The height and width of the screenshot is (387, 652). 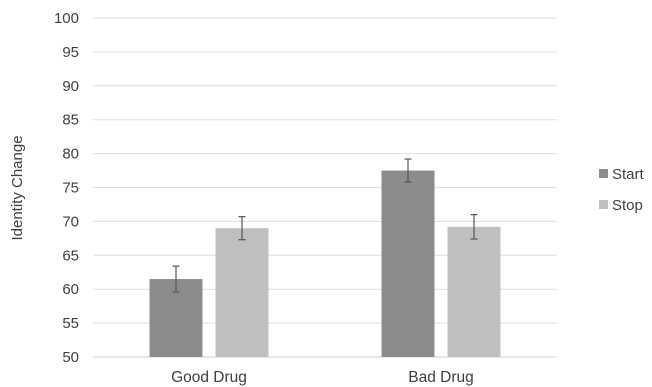 I want to click on y-tick-label: 75, so click(x=70, y=188).